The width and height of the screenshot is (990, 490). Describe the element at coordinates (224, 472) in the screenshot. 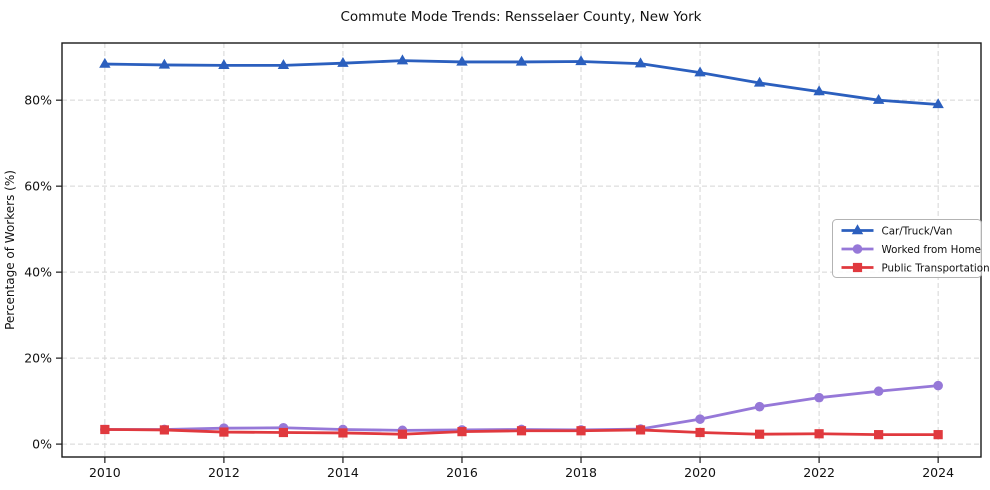

I see `x-tick-label: 2012` at that location.